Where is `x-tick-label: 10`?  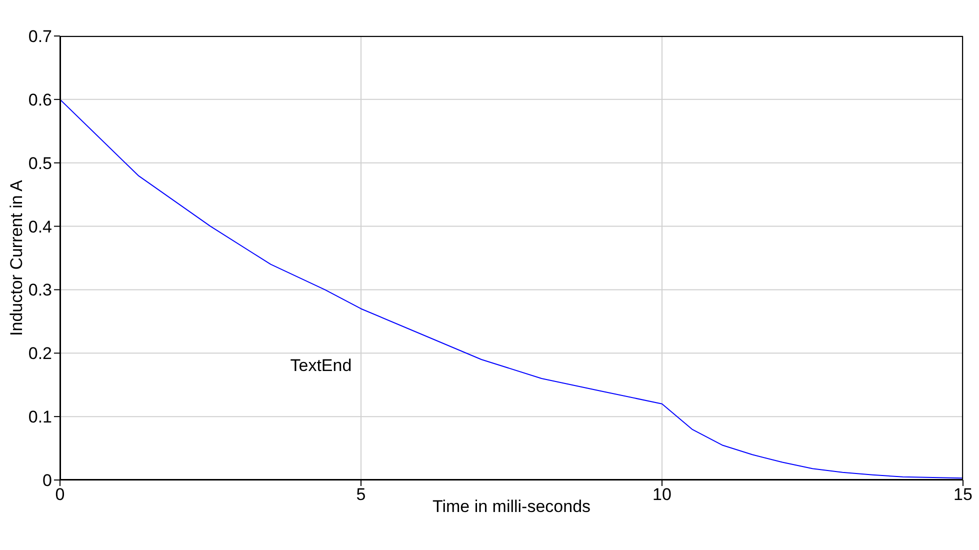 x-tick-label: 10 is located at coordinates (662, 494).